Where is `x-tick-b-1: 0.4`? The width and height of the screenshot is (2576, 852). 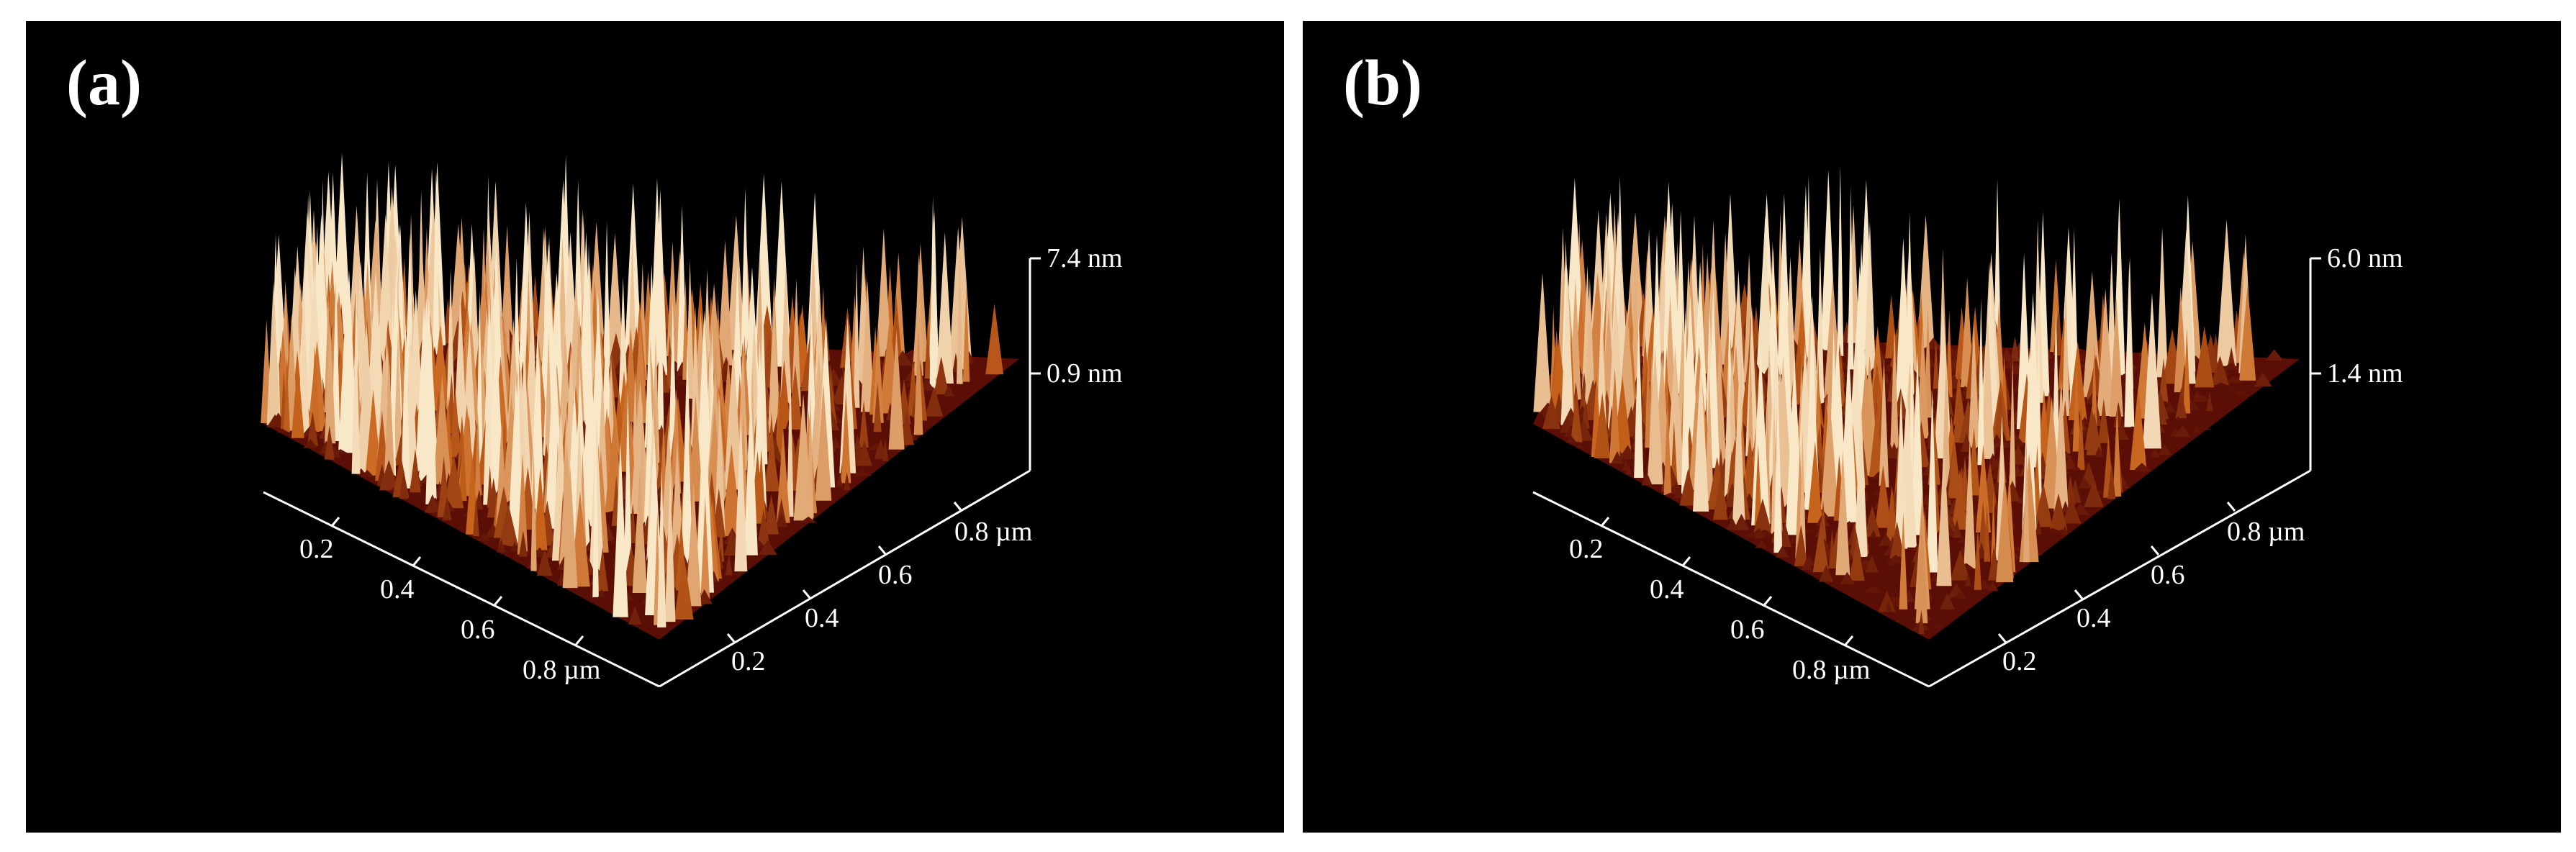 x-tick-b-1: 0.4 is located at coordinates (1667, 589).